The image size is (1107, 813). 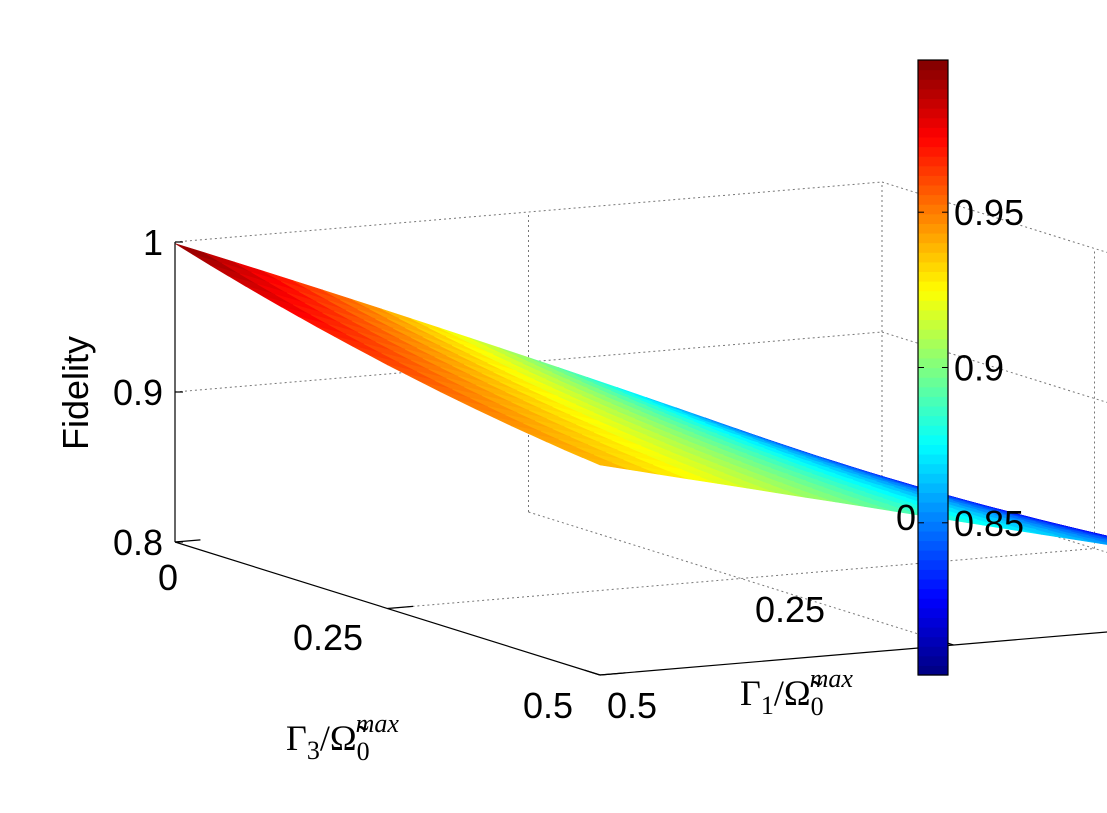 I want to click on y-axis-line, so click(x=853, y=653).